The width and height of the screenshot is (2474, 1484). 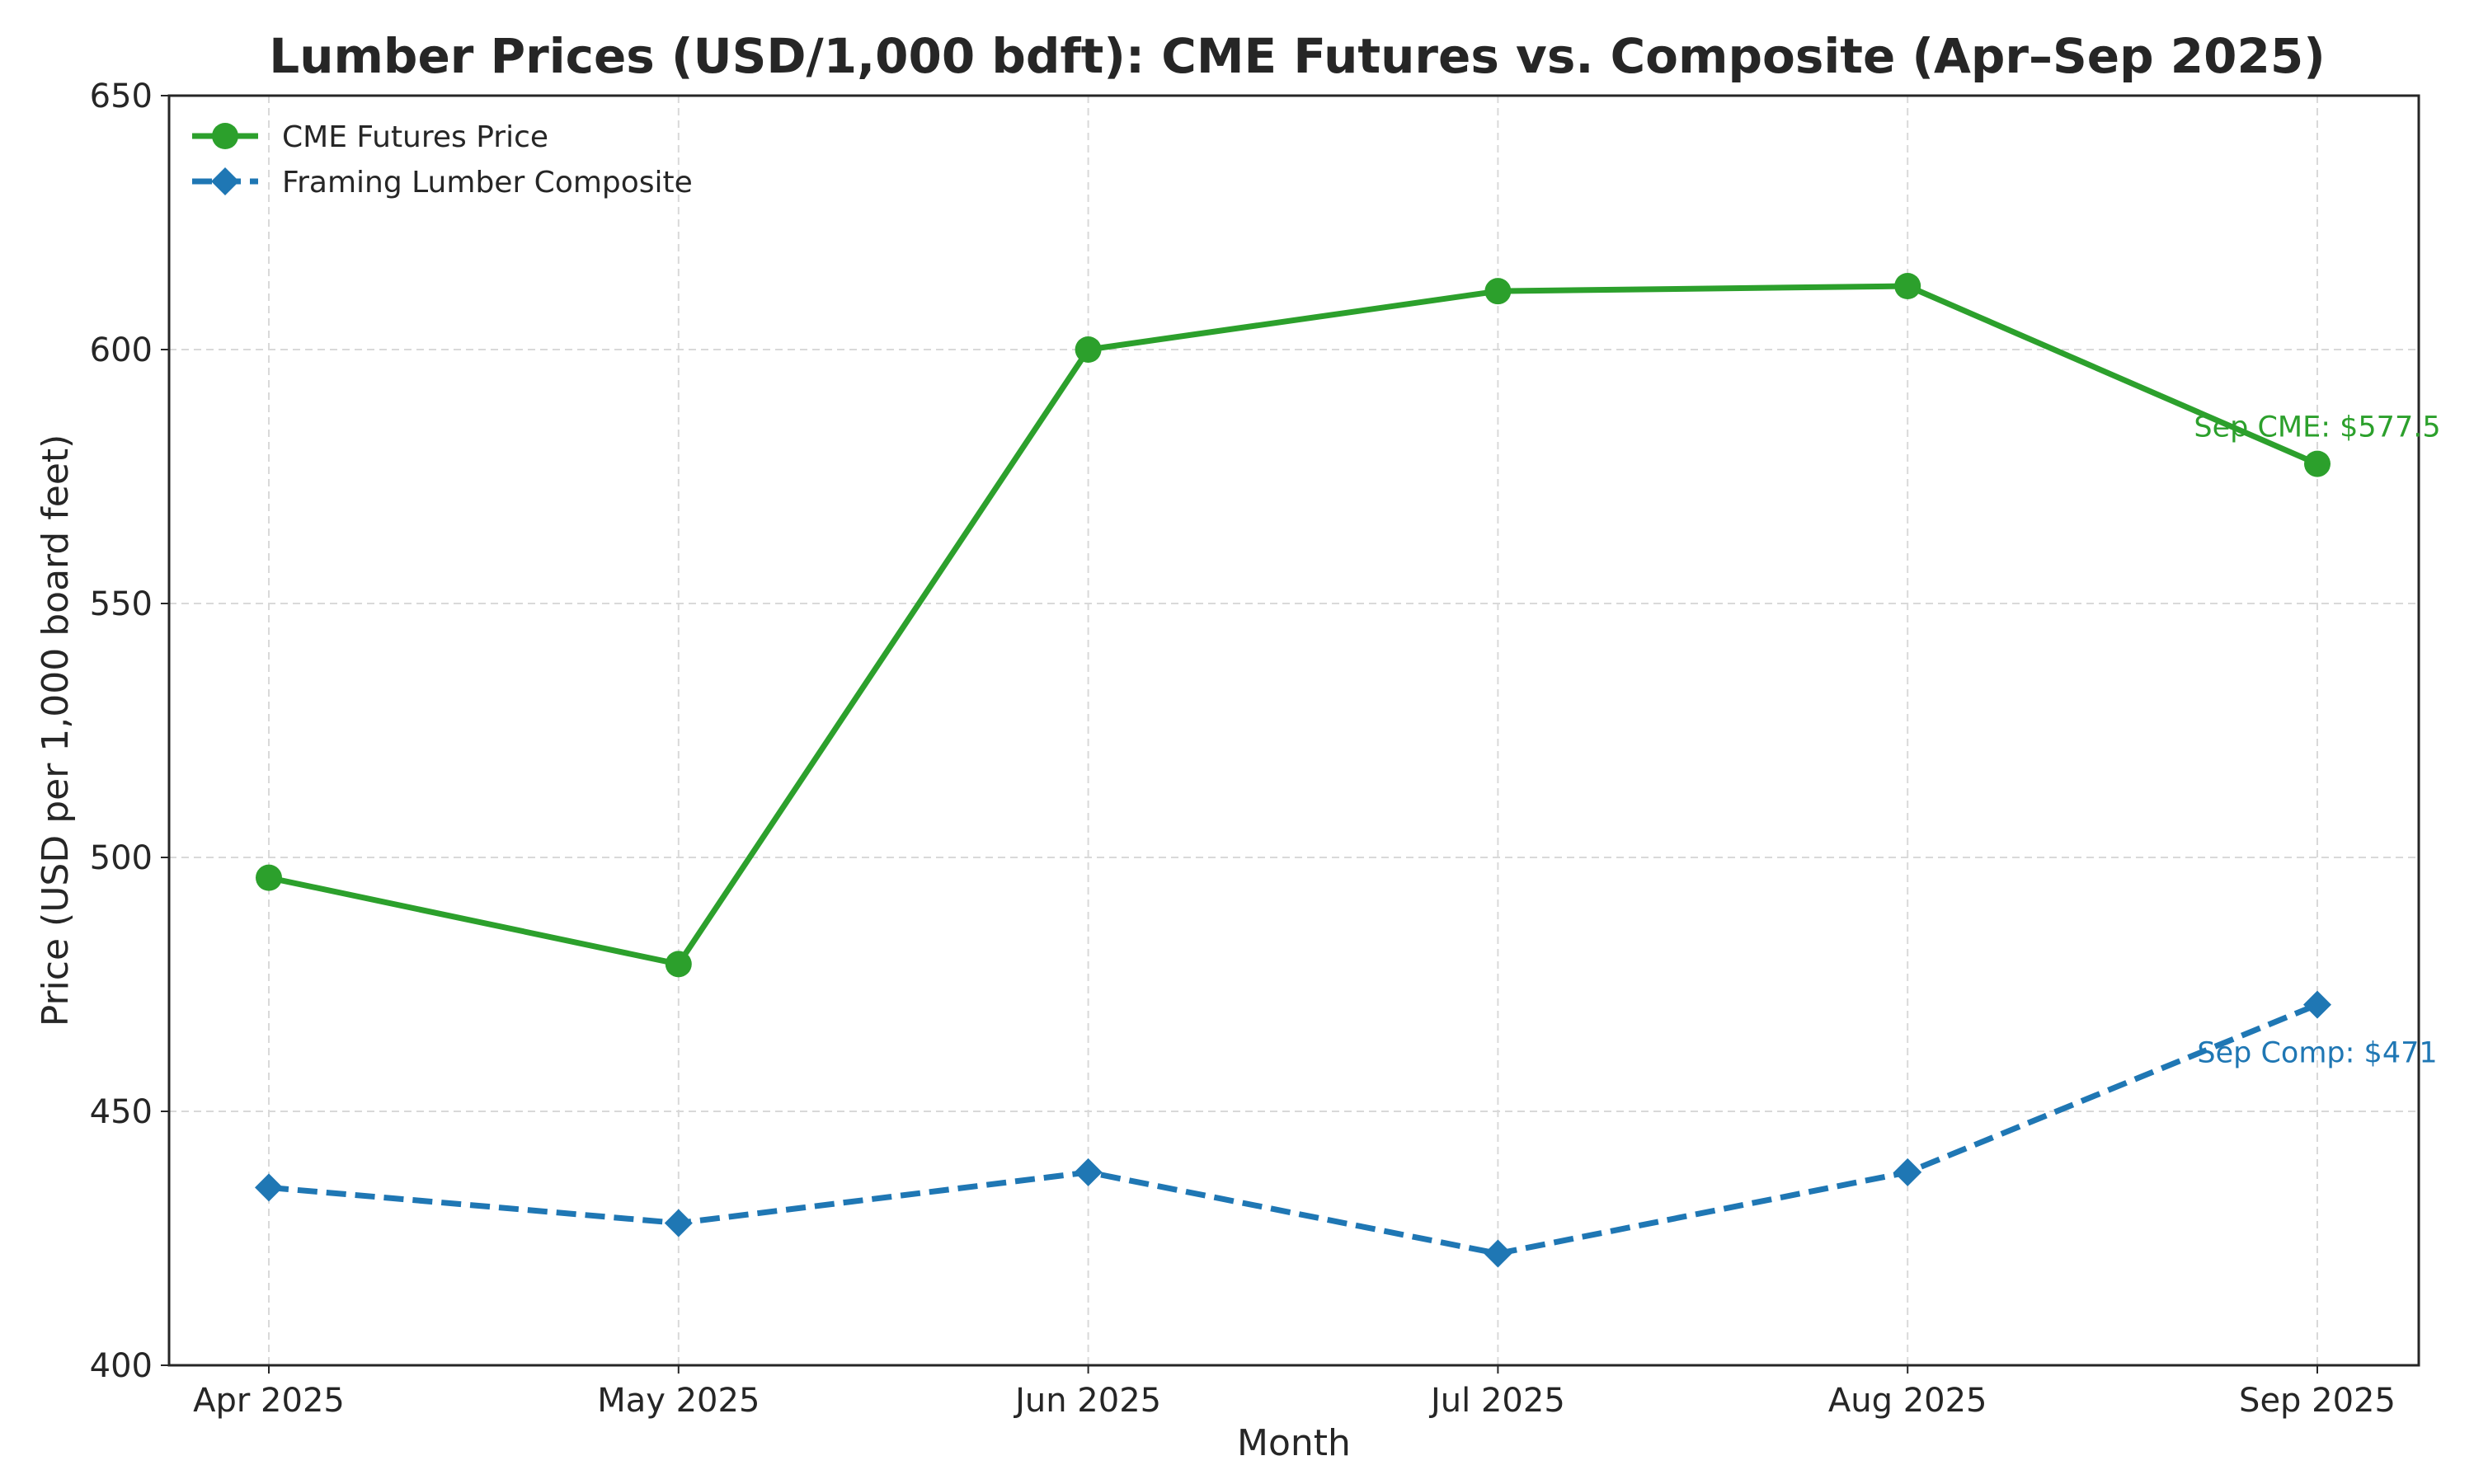 I want to click on legend-item: CME Futures Price, so click(x=370, y=137).